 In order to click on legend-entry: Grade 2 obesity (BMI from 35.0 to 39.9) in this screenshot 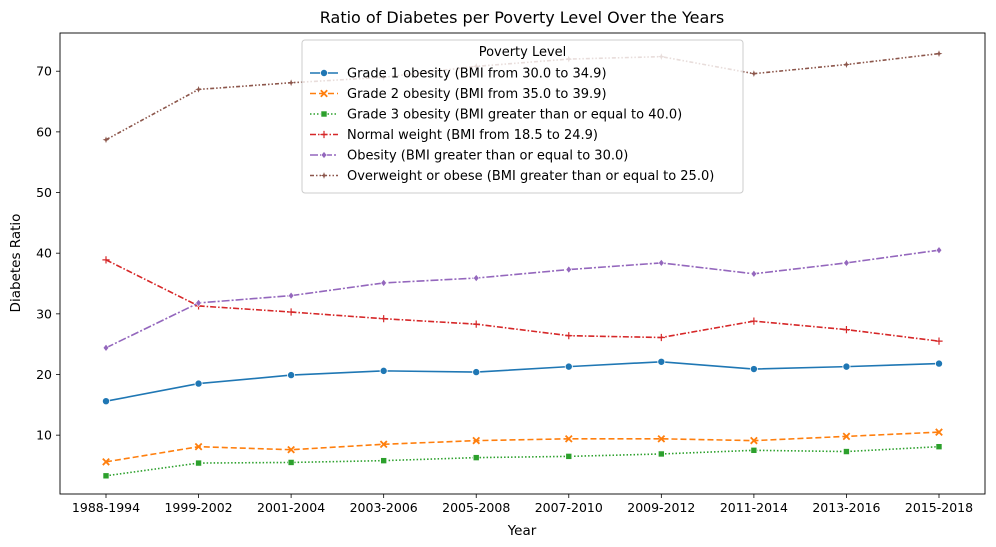, I will do `click(458, 94)`.